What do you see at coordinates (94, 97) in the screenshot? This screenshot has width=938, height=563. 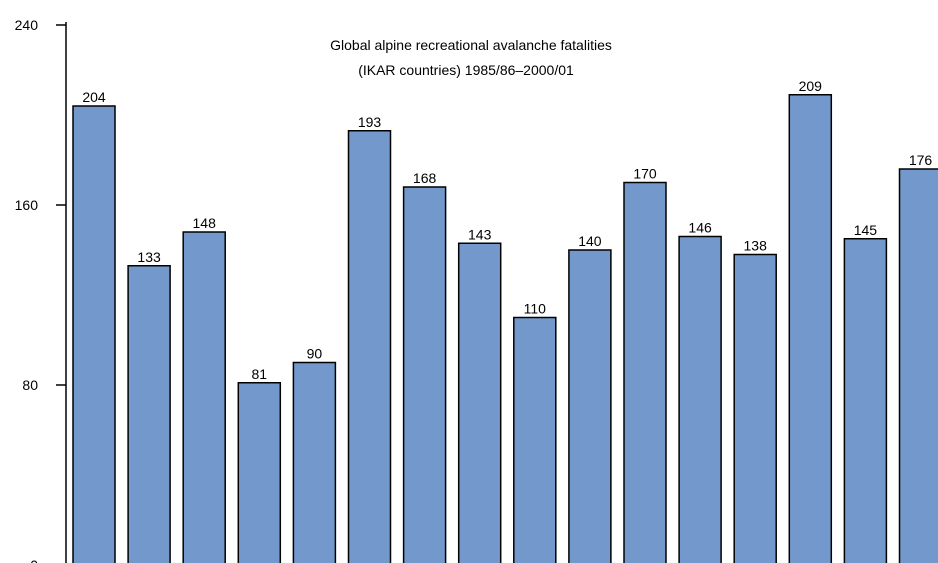 I see `bar-value-label: 204` at bounding box center [94, 97].